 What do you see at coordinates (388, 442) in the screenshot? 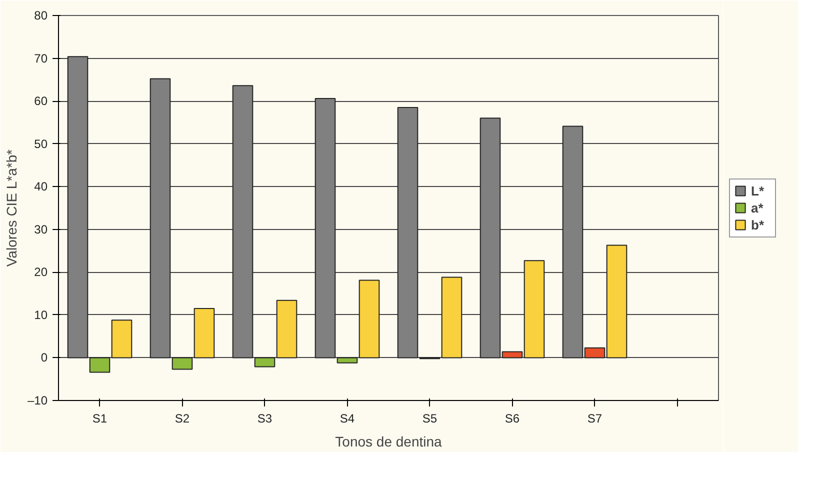
I see `x-axis-title: Tonos de dentina` at bounding box center [388, 442].